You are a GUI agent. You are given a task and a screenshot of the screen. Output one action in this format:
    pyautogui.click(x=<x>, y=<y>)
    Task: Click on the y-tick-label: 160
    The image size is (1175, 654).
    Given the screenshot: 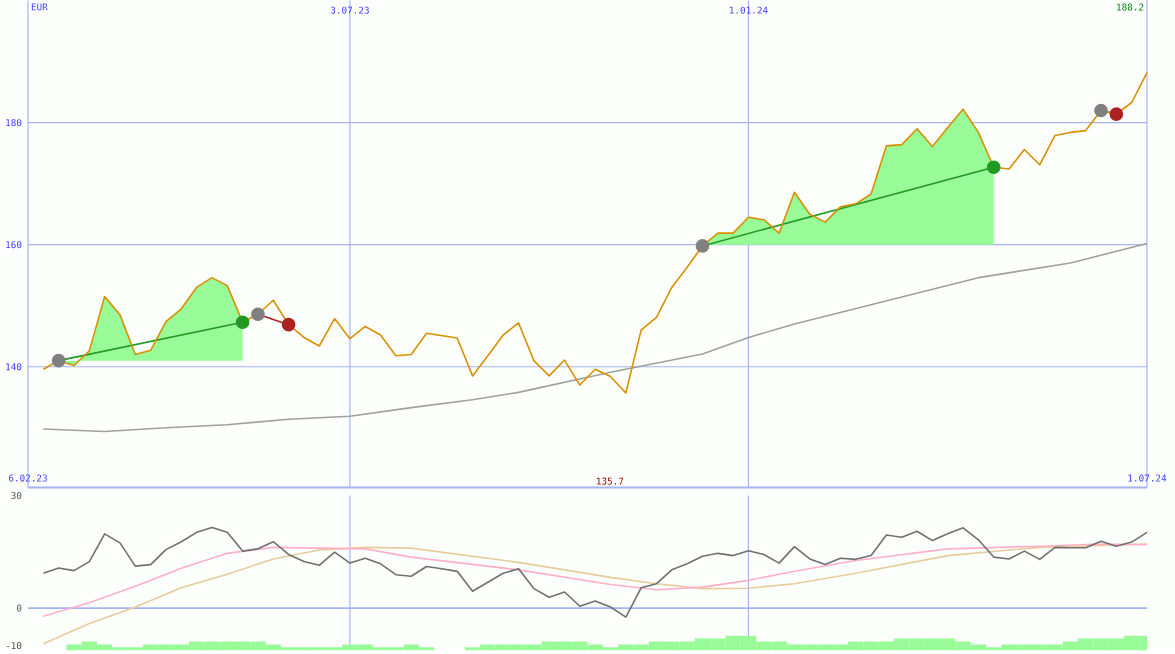 What is the action you would take?
    pyautogui.click(x=14, y=245)
    